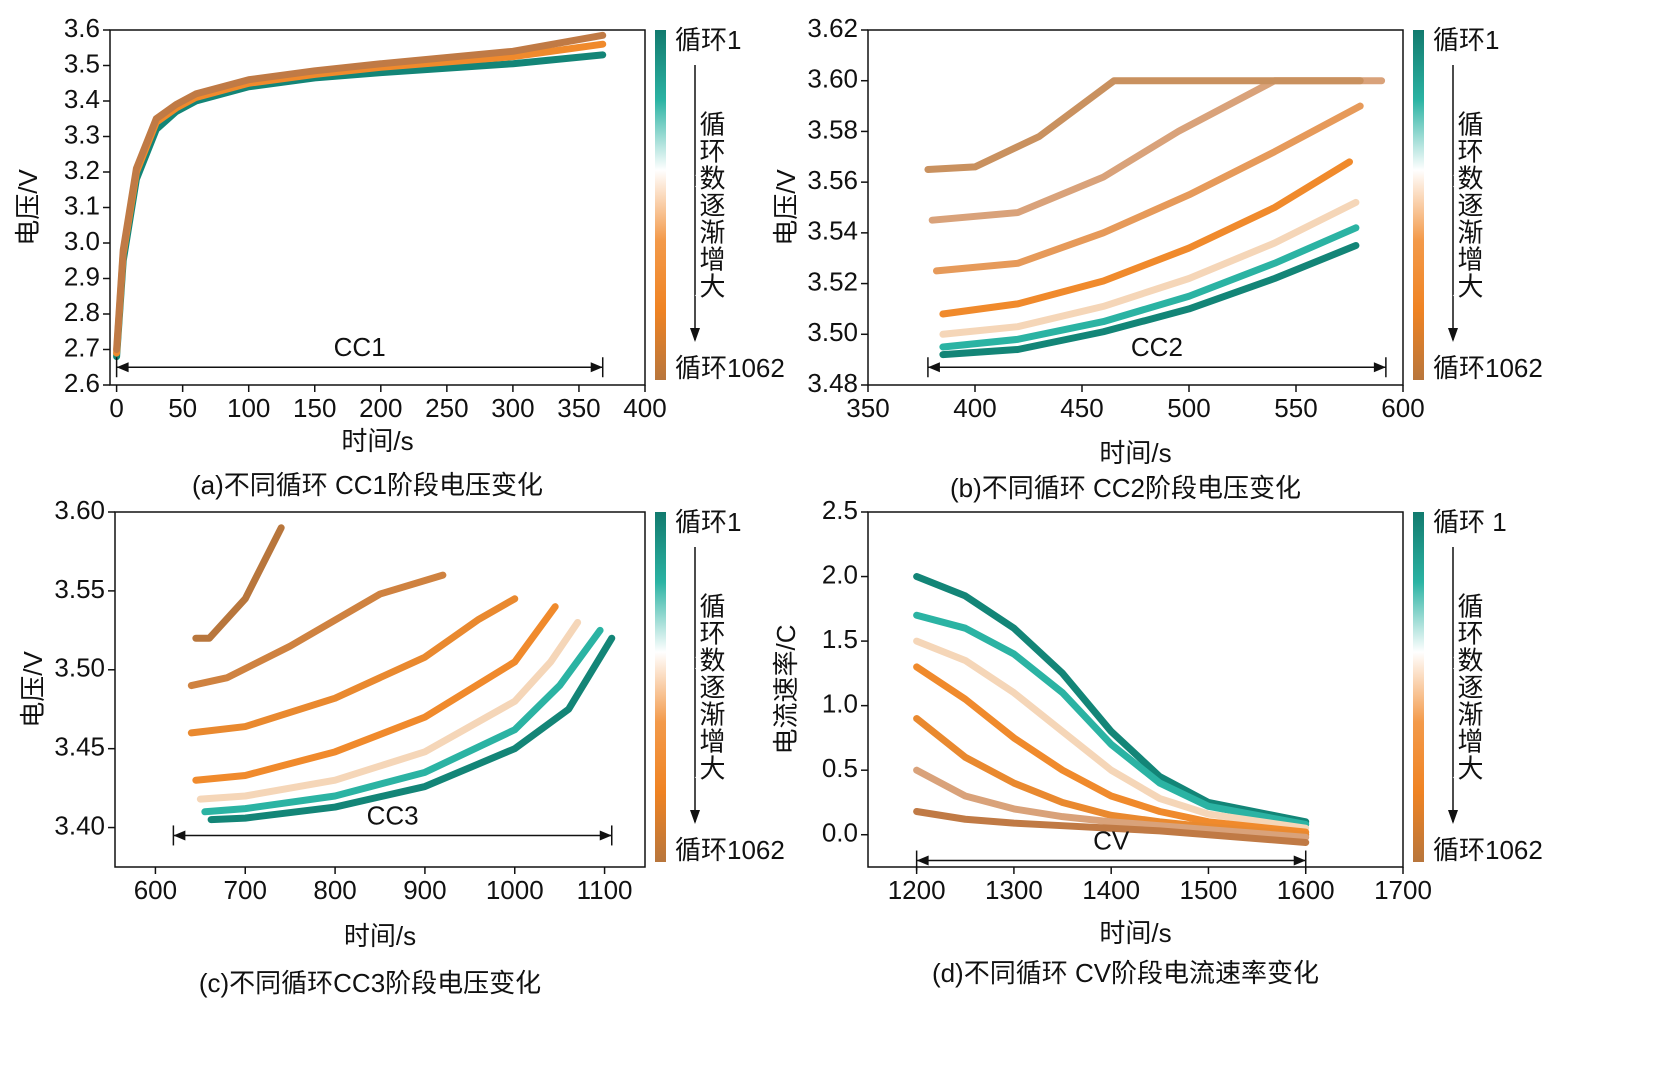 This screenshot has width=1657, height=1072. I want to click on x-tick-label: 1100, so click(605, 890).